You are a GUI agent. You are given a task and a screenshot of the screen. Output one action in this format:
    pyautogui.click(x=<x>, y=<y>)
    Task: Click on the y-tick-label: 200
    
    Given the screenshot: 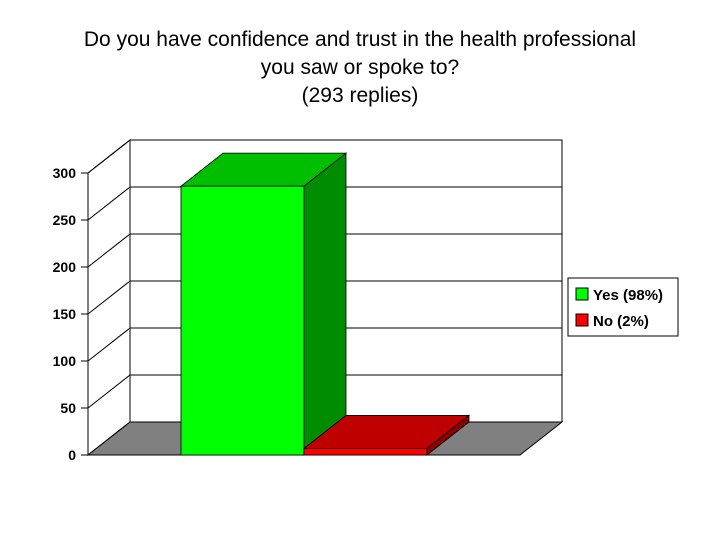 What is the action you would take?
    pyautogui.click(x=65, y=267)
    